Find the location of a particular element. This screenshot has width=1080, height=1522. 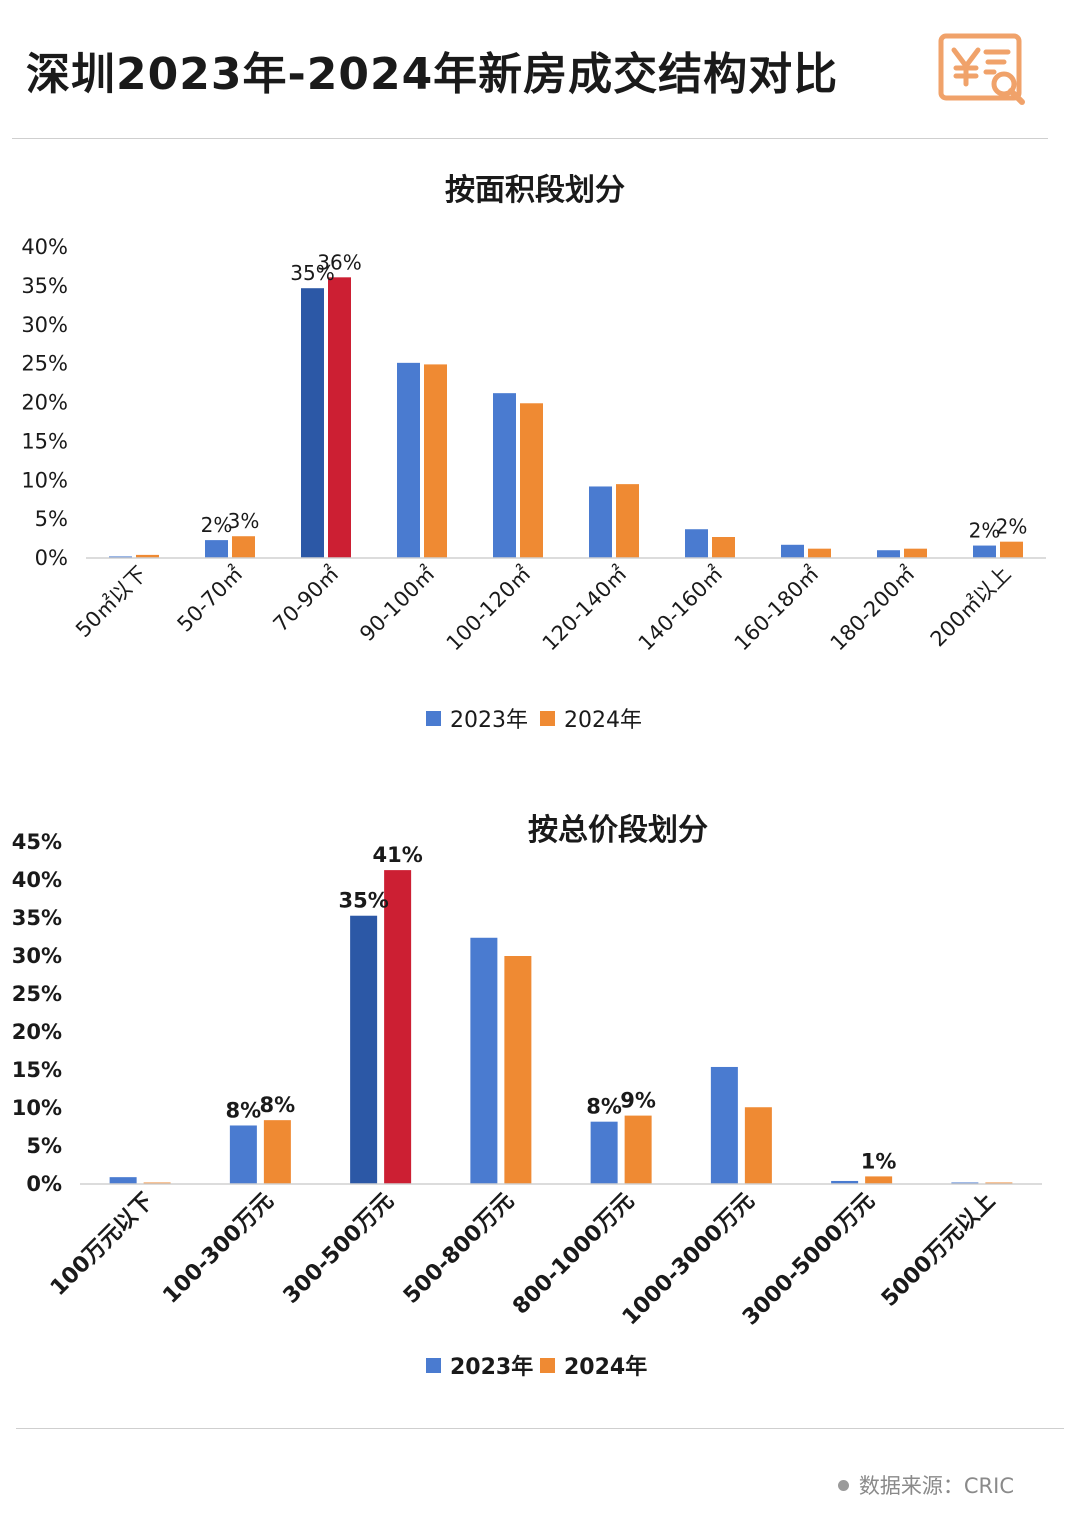

x-tick-label: 100-300万元 is located at coordinates (218, 1249).